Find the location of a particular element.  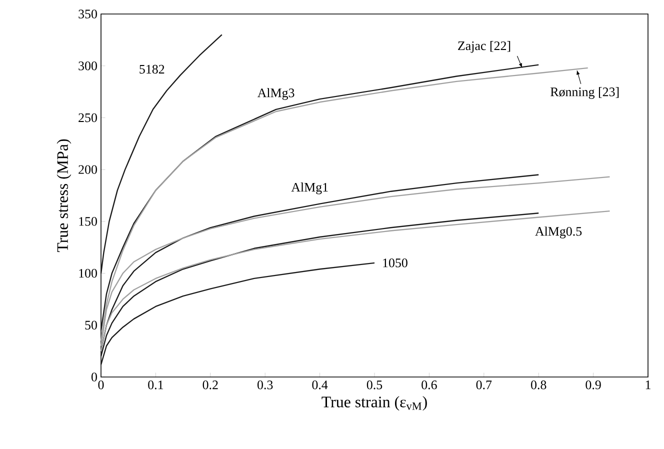

series-label: AlMg1 is located at coordinates (309, 188).